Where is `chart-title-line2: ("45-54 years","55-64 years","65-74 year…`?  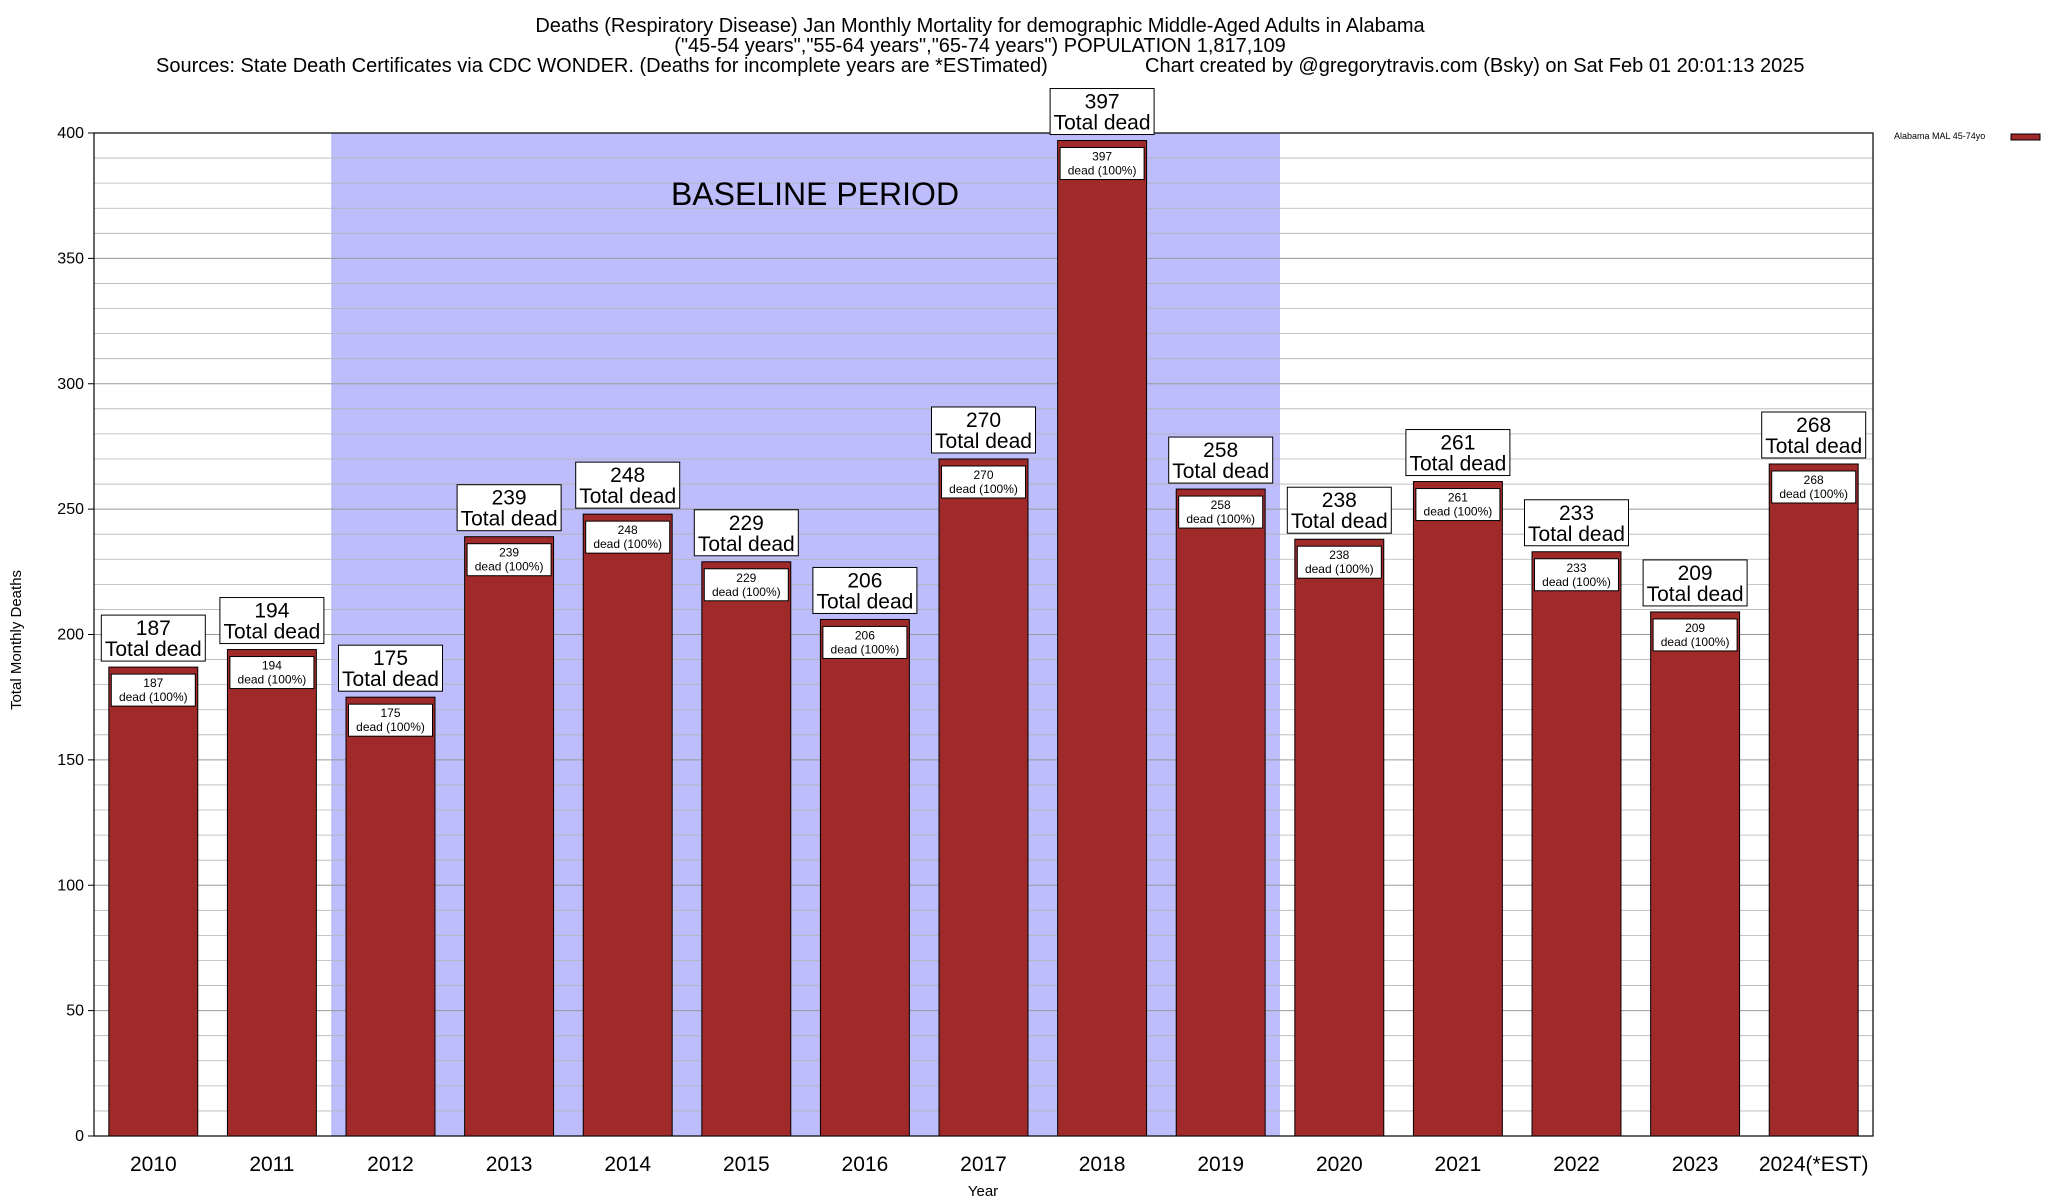 chart-title-line2: ("45-54 years","55-64 years","65-74 year… is located at coordinates (979, 46).